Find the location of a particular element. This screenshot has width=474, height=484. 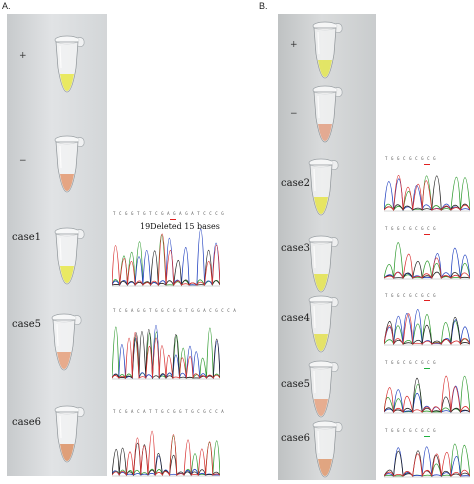

seq-row-b1: T G G C G C G C G is located at coordinates (411, 158).